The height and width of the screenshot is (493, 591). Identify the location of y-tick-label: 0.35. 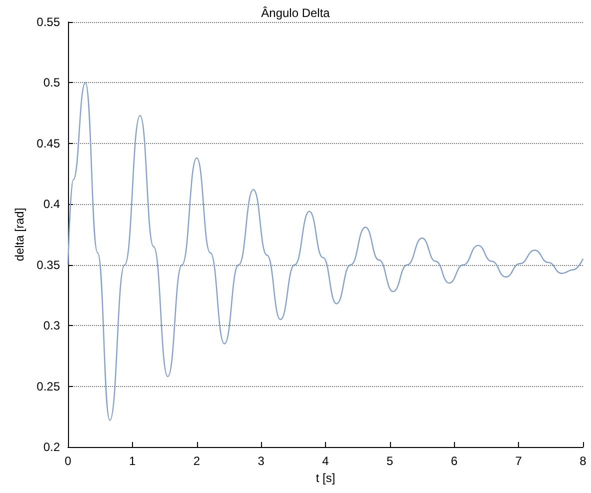
(48, 265).